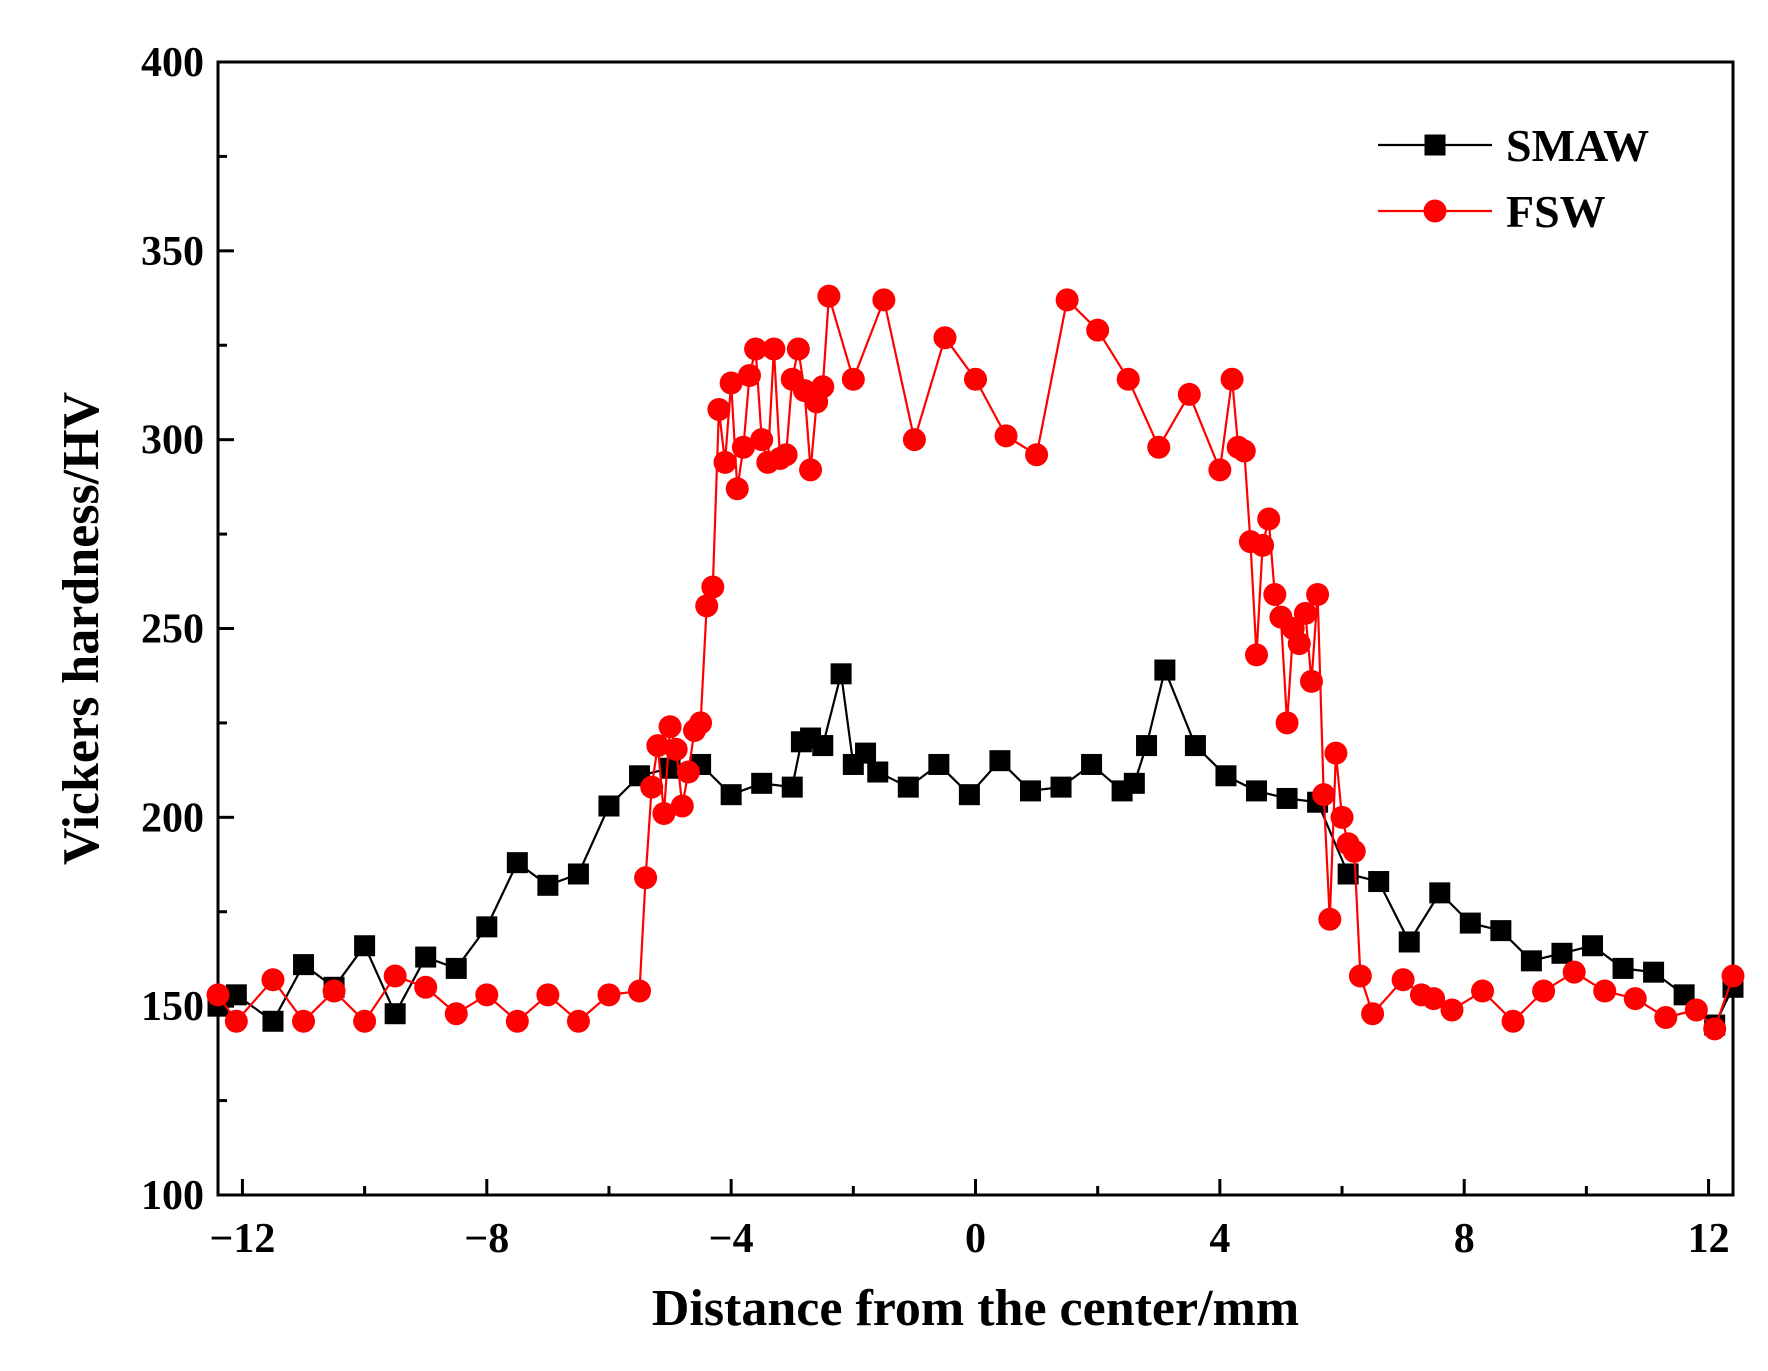 The width and height of the screenshot is (1768, 1371). What do you see at coordinates (172, 818) in the screenshot?
I see `y-tick-label: 200` at bounding box center [172, 818].